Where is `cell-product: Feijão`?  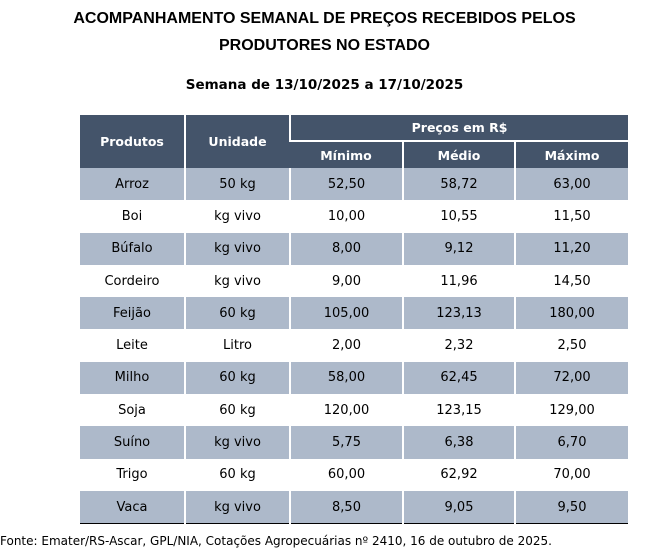 cell-product: Feijão is located at coordinates (132, 313).